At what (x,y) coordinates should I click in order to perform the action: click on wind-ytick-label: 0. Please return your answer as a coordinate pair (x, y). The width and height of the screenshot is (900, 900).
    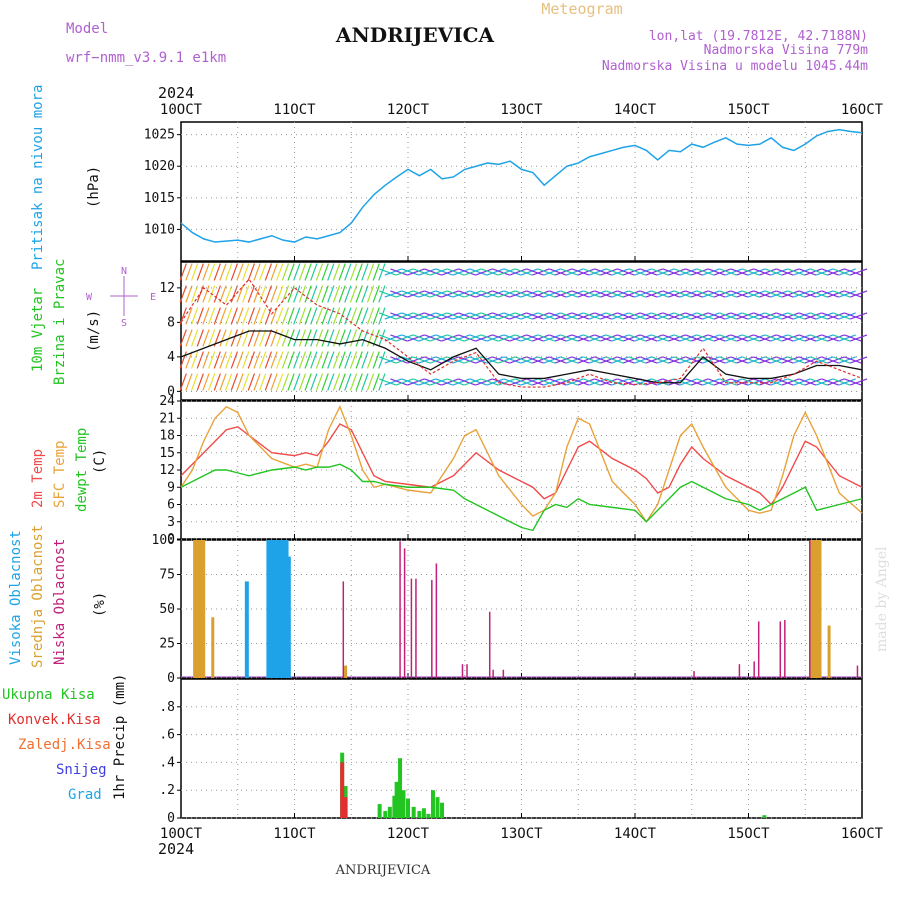
    Looking at the image, I should click on (171, 391).